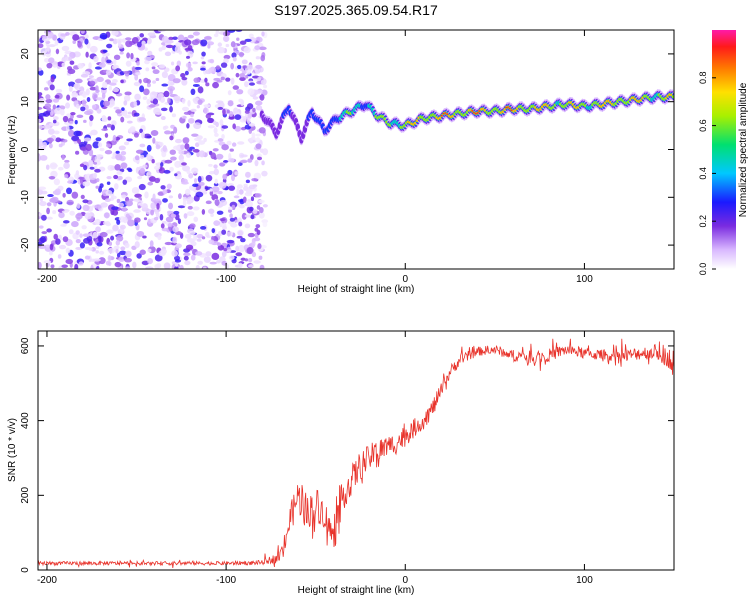 This screenshot has height=605, width=750. What do you see at coordinates (226, 580) in the screenshot?
I see `x-tick-label: -100` at bounding box center [226, 580].